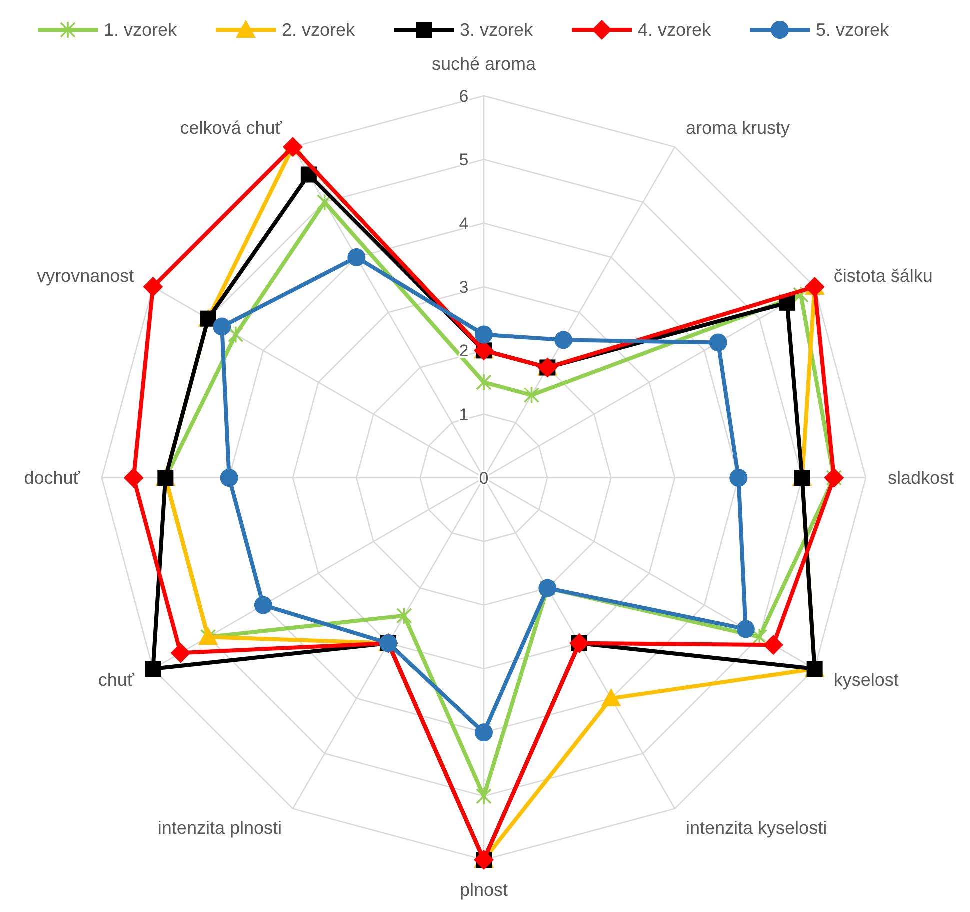  Describe the element at coordinates (853, 30) in the screenshot. I see `legend-label: 5. vzorek` at that location.